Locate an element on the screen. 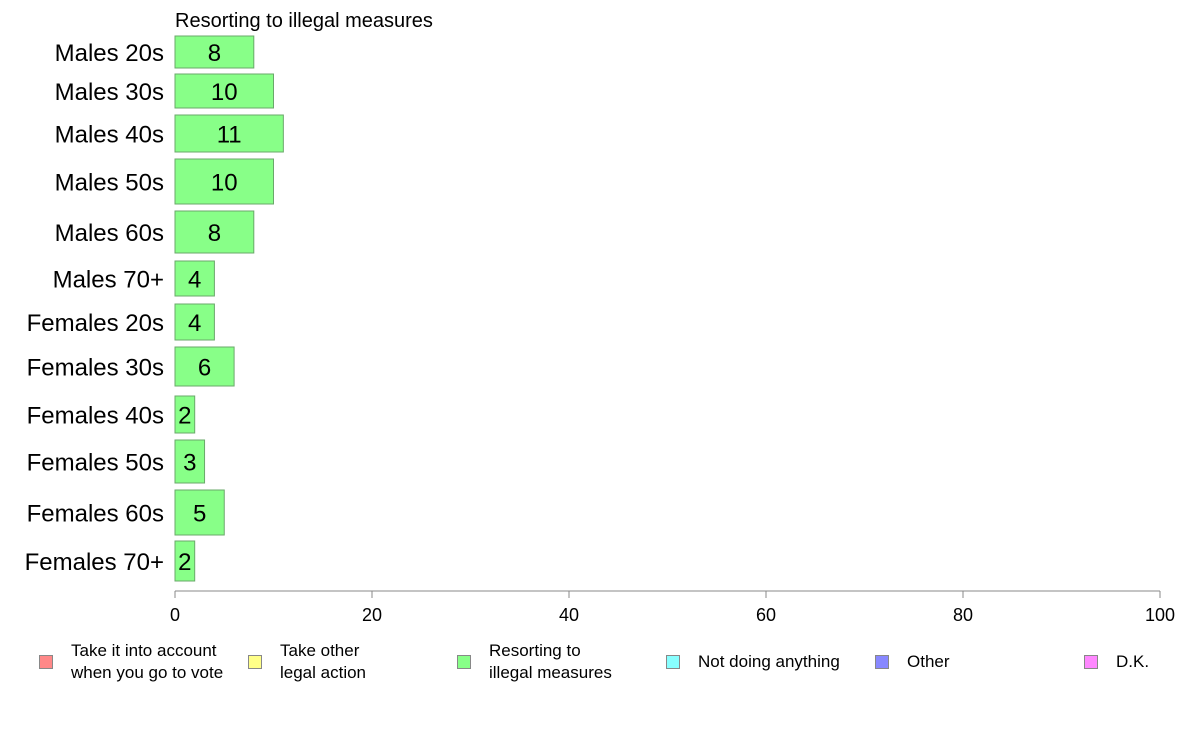 Image resolution: width=1188 pixels, height=736 pixels. category-label: Males 50s is located at coordinates (109, 183).